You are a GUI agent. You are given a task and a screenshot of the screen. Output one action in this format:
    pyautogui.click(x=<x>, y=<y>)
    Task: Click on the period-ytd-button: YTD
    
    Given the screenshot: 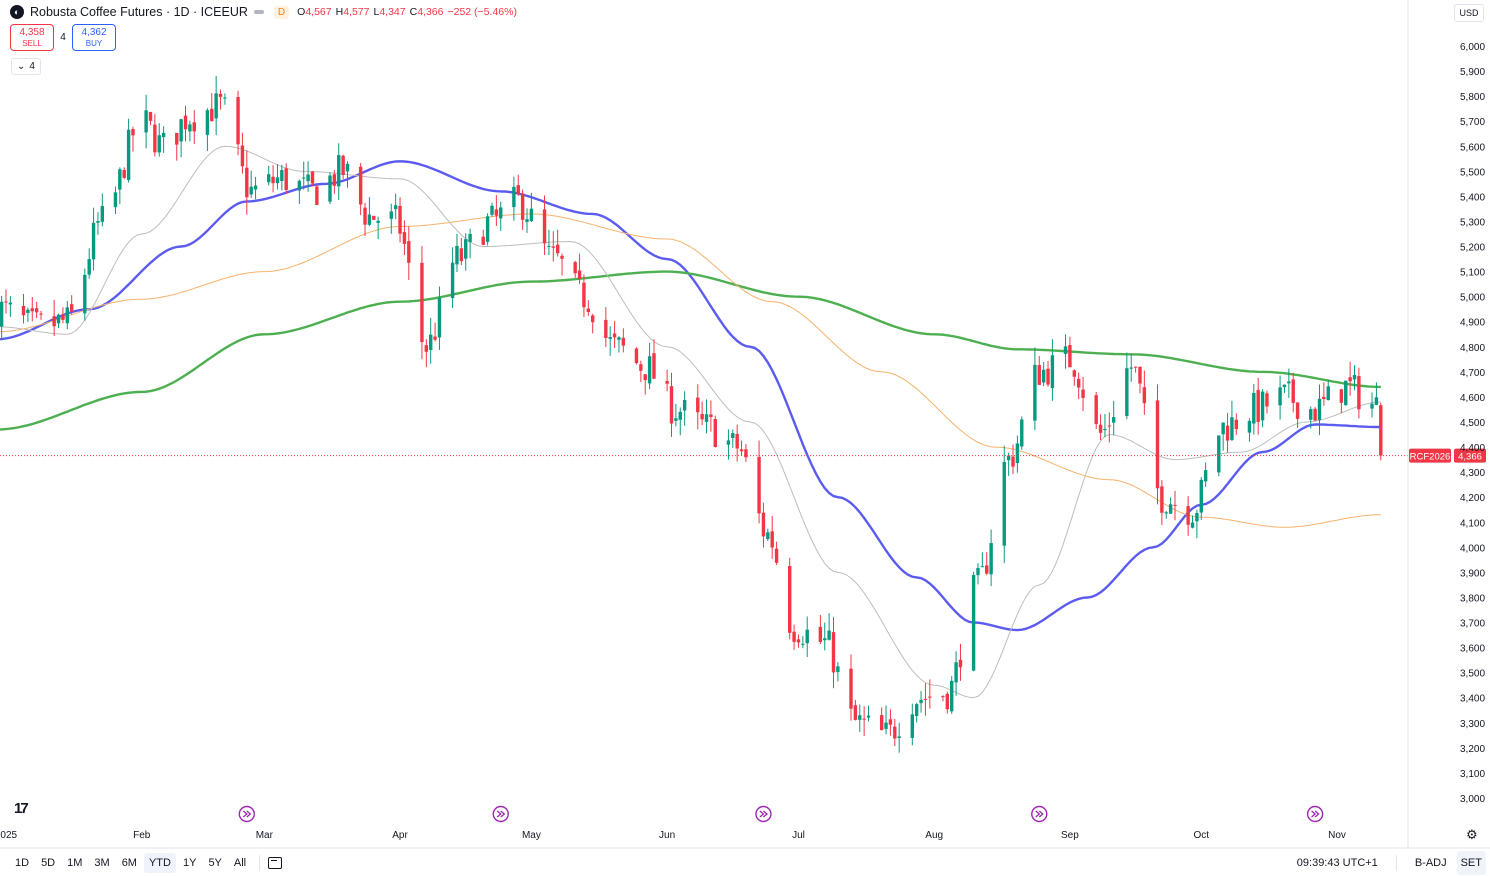 What is the action you would take?
    pyautogui.click(x=159, y=862)
    